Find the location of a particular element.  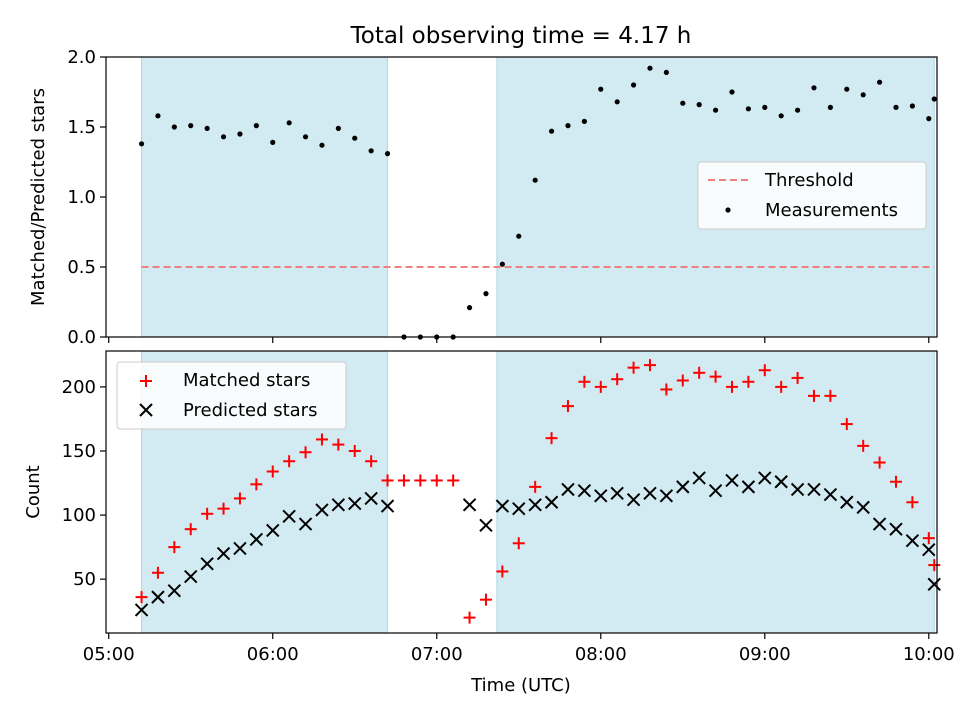

bottom-ytick-label: 100 is located at coordinates (79, 515).